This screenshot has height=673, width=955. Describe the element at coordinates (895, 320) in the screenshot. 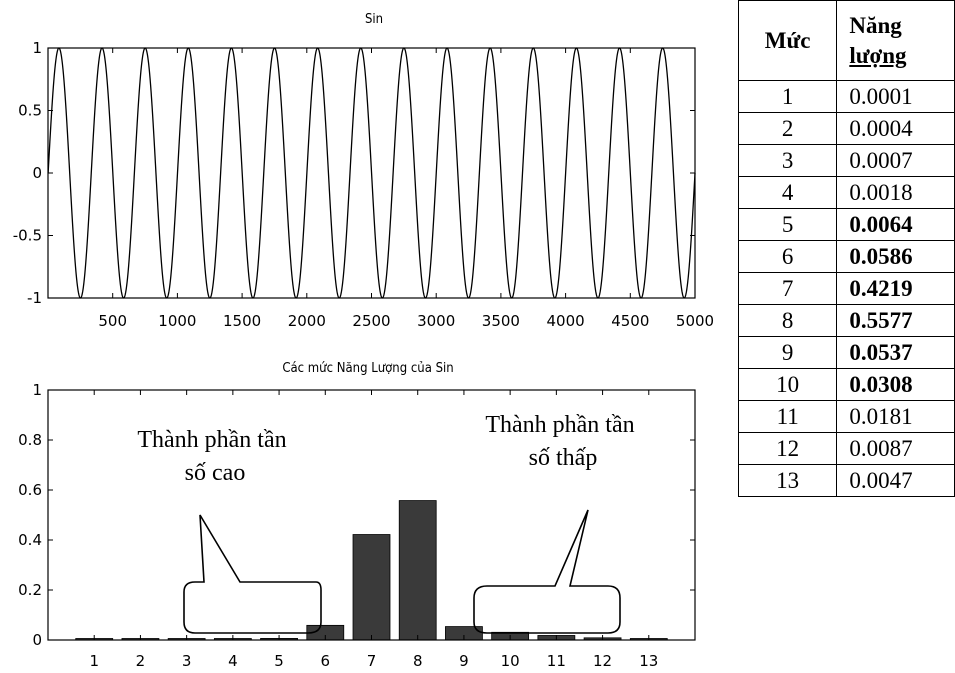

I see `table-cell-energy: 0.5577` at that location.